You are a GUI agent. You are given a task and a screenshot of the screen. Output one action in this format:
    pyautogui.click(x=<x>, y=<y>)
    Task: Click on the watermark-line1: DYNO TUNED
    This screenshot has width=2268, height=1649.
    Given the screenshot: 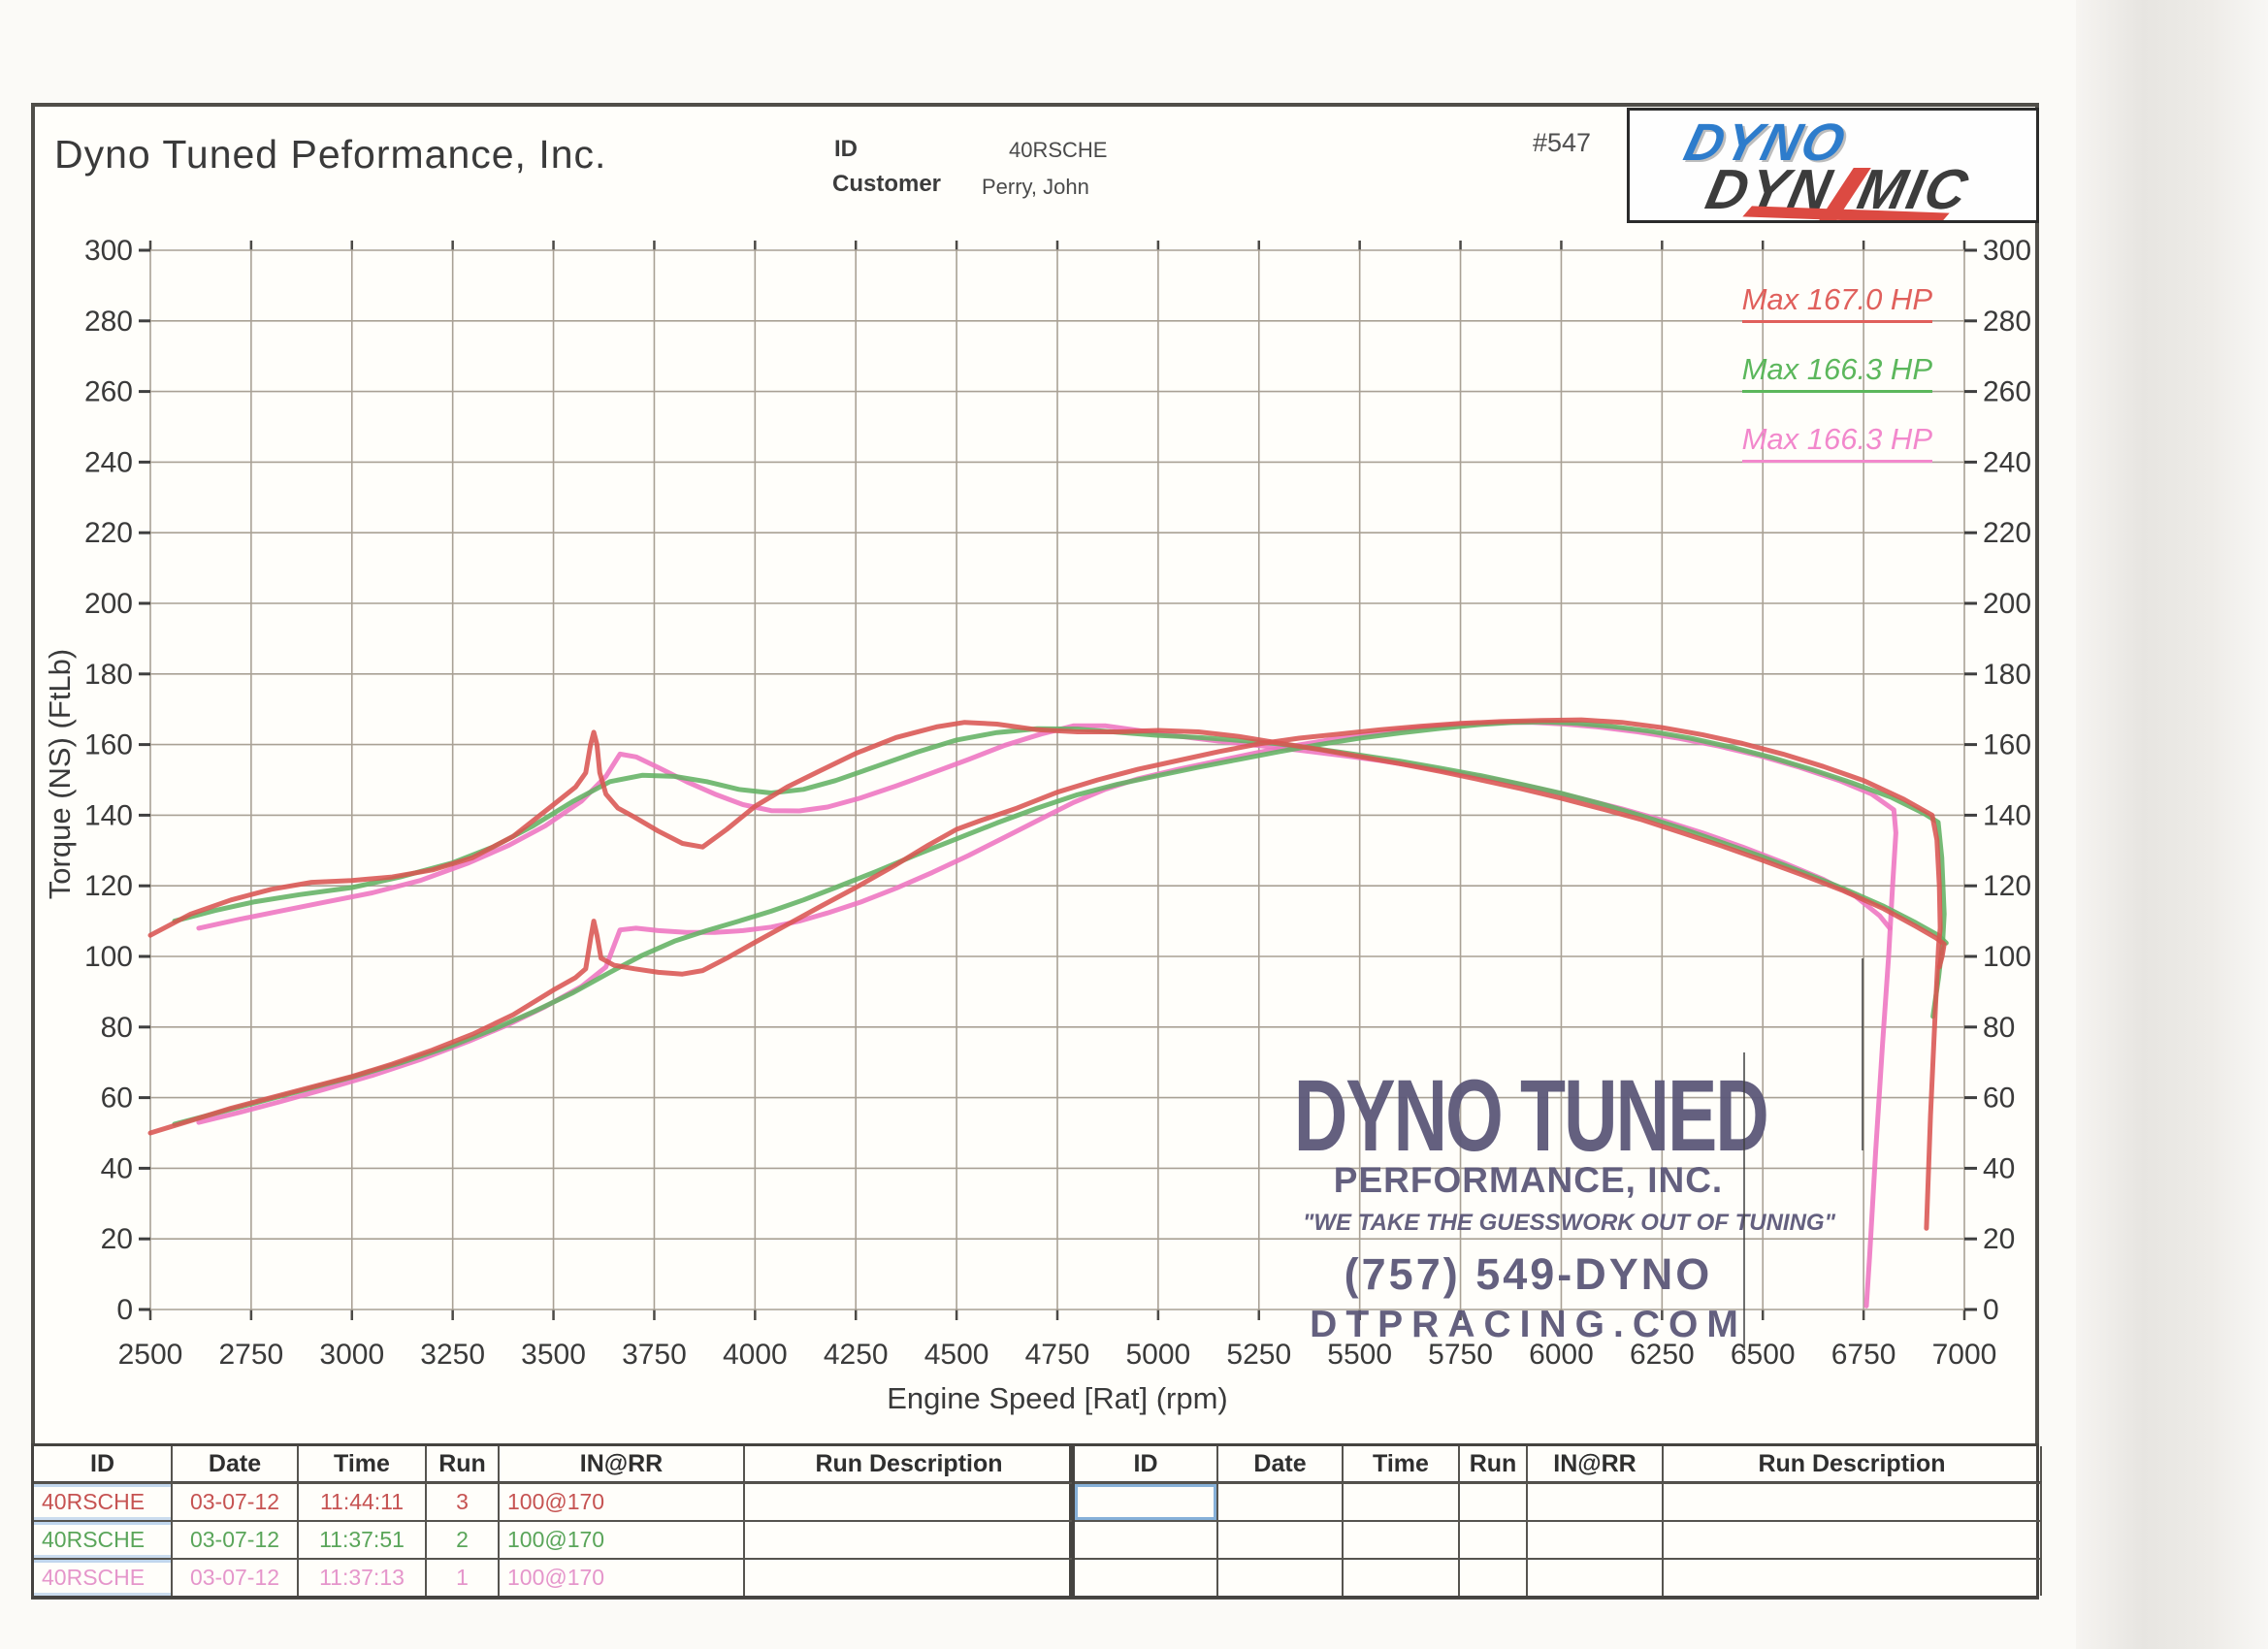 What is the action you would take?
    pyautogui.click(x=1531, y=1115)
    